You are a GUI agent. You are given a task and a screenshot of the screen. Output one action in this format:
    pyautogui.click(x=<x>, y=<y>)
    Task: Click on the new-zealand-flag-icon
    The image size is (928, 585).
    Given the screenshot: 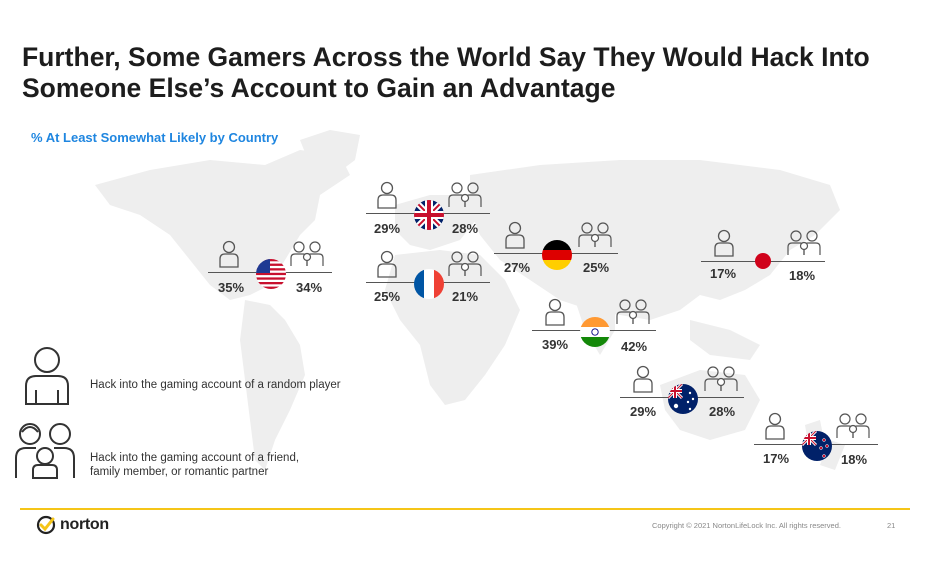 What is the action you would take?
    pyautogui.click(x=817, y=446)
    